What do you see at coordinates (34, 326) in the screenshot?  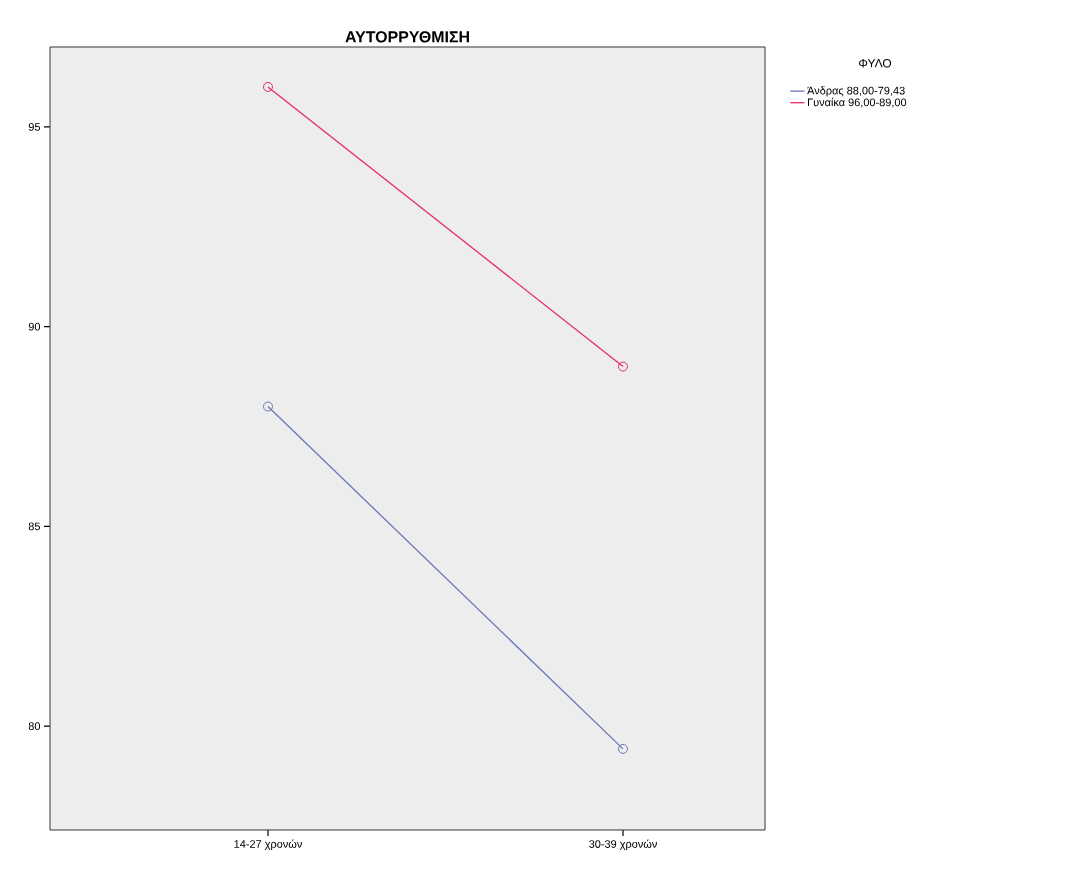 I see `y-tick-label: 90` at bounding box center [34, 326].